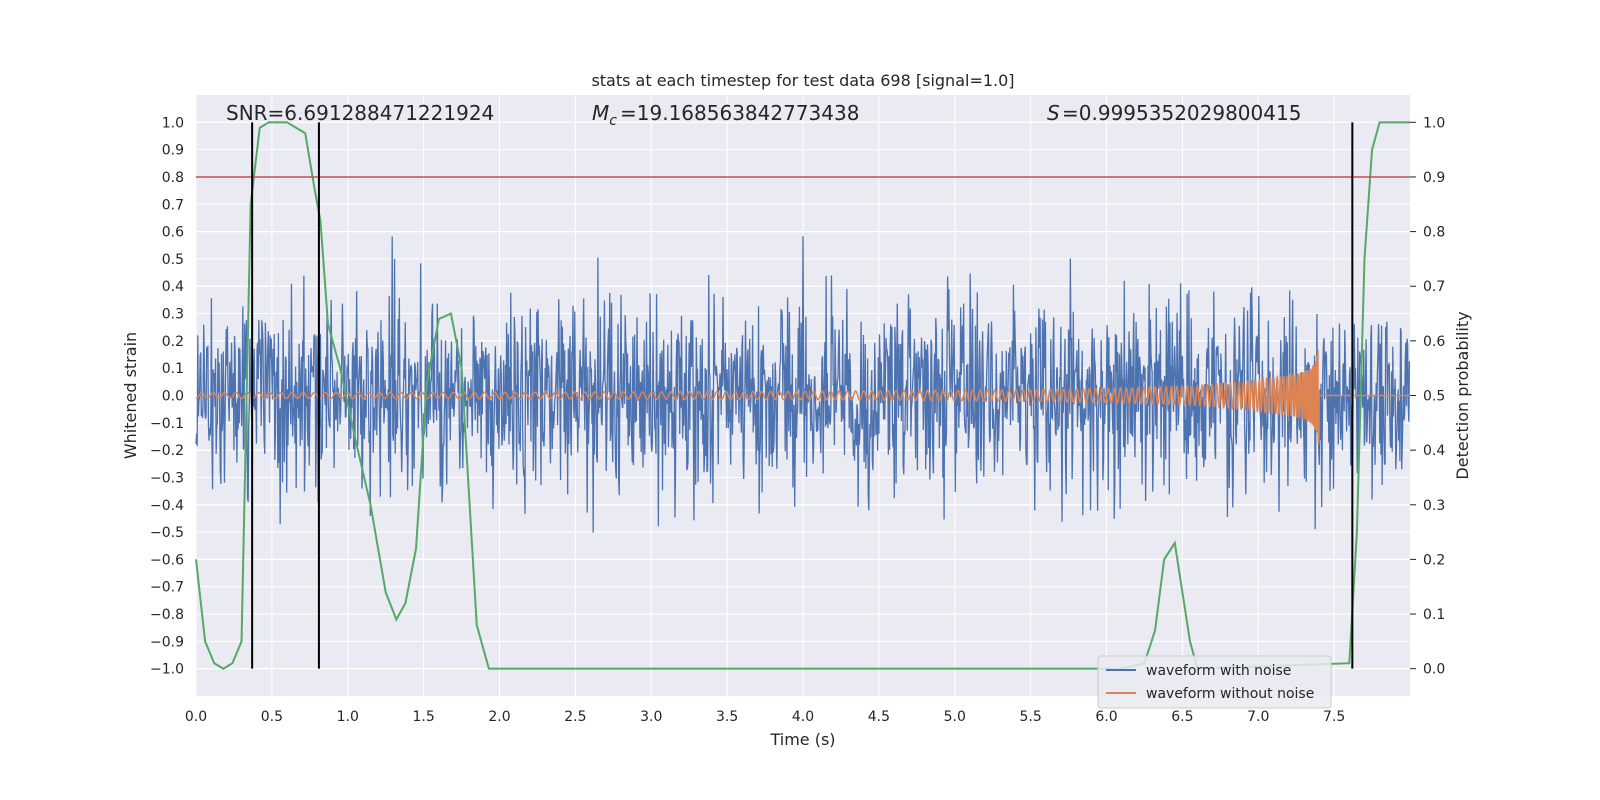 The image size is (1600, 800). Describe the element at coordinates (727, 717) in the screenshot. I see `x-tick-label: 3.5` at that location.